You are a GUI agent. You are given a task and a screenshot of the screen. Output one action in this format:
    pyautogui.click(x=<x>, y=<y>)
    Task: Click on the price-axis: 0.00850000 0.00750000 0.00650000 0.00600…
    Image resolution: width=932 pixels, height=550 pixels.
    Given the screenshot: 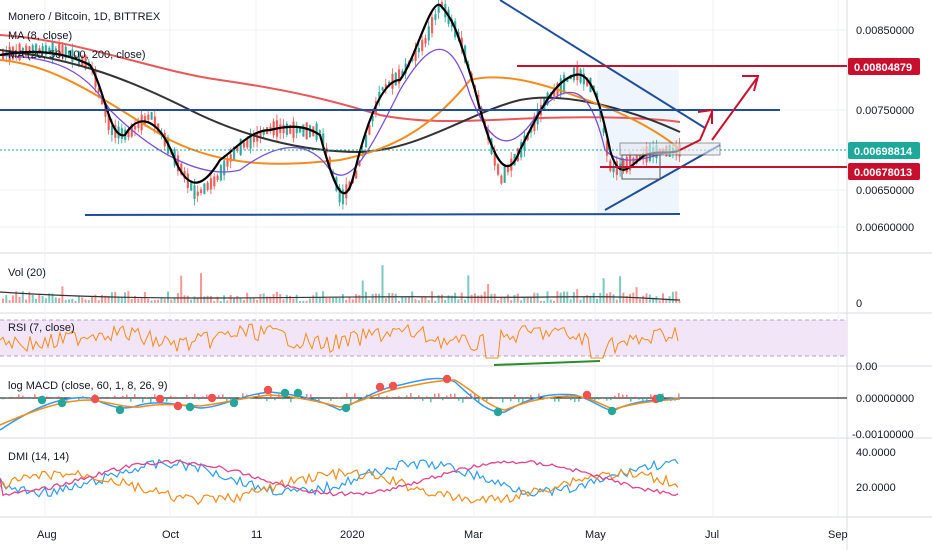 What is the action you would take?
    pyautogui.click(x=884, y=129)
    